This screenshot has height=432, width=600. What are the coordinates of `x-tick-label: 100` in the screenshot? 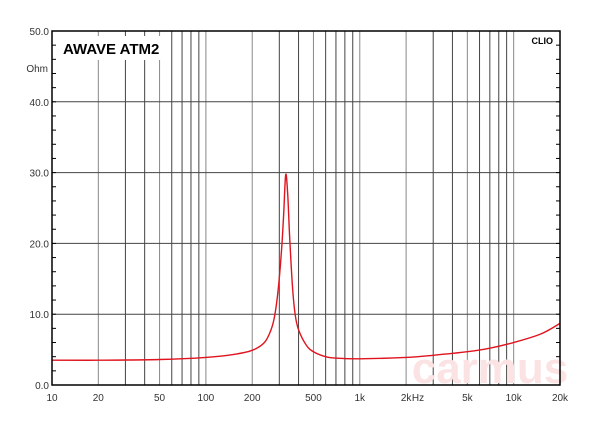 It's located at (206, 398).